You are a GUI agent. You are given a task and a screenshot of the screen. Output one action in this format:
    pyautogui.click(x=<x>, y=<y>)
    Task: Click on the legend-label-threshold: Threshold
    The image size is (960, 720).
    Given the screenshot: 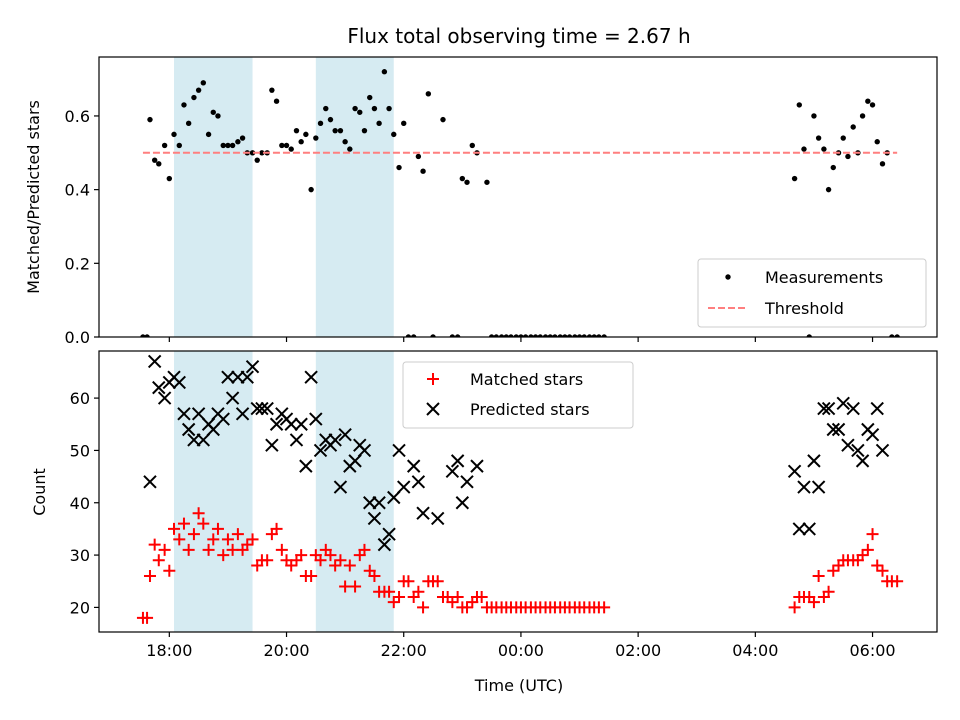 What is the action you would take?
    pyautogui.click(x=804, y=308)
    